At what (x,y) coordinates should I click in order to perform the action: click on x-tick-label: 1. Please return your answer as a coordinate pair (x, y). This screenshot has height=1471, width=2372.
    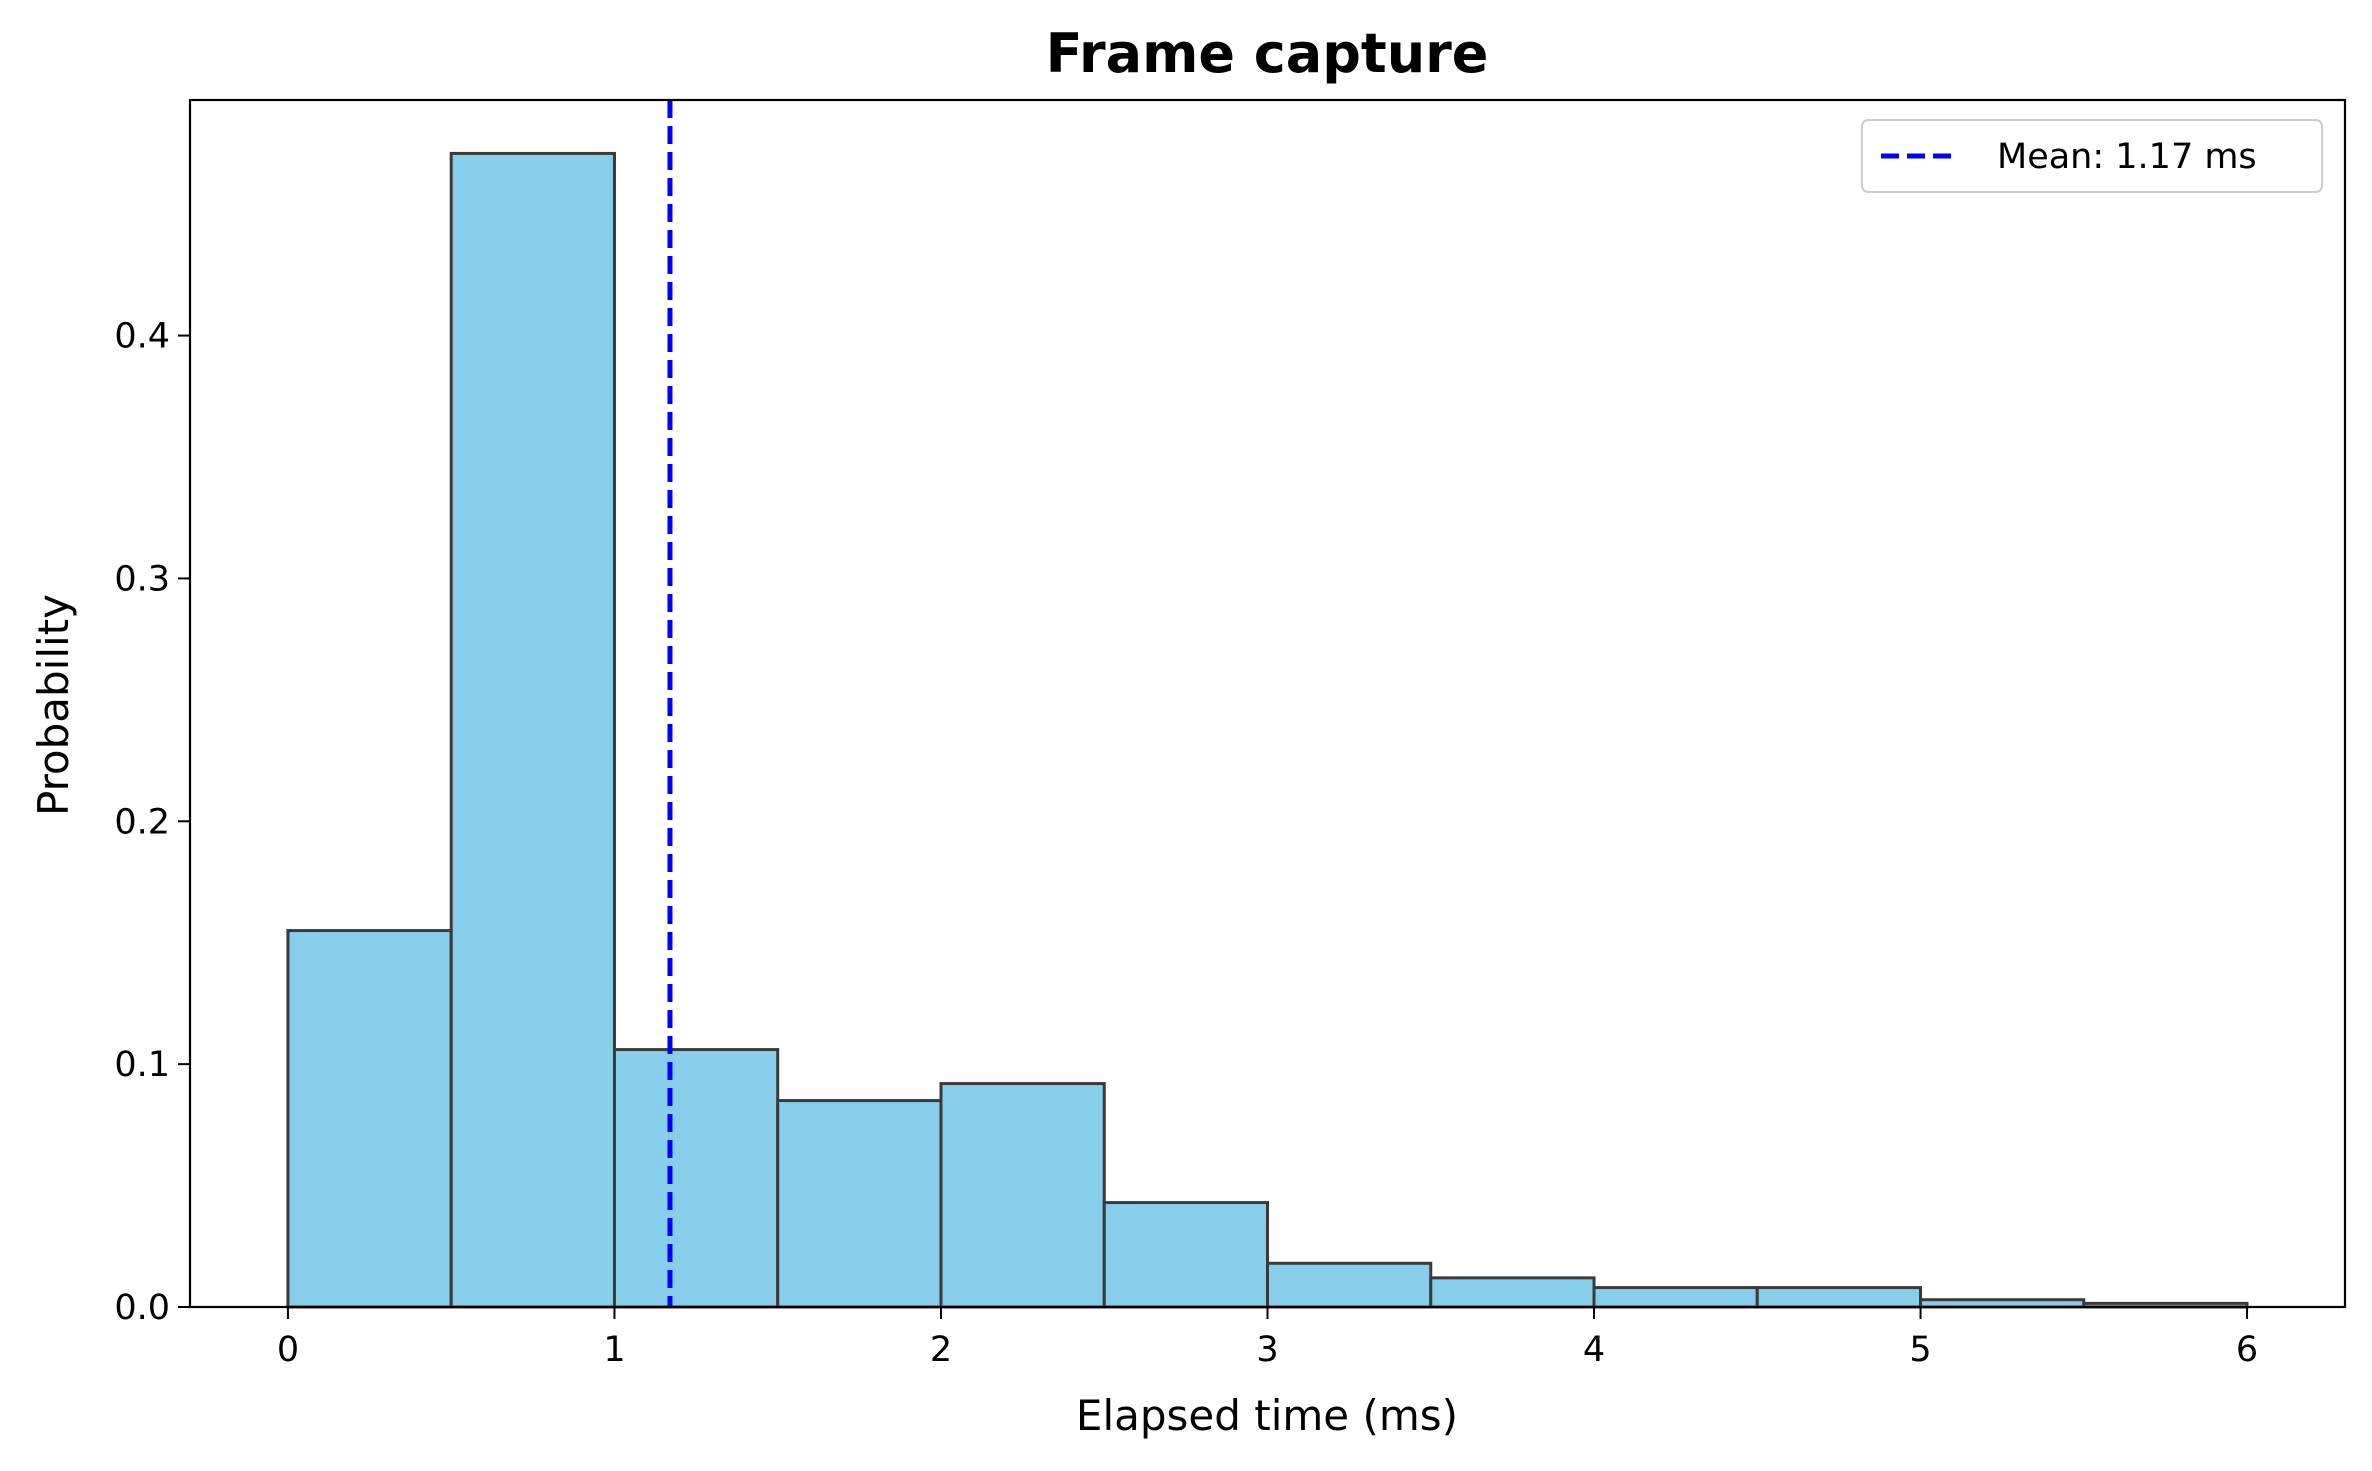
    Looking at the image, I should click on (614, 1350).